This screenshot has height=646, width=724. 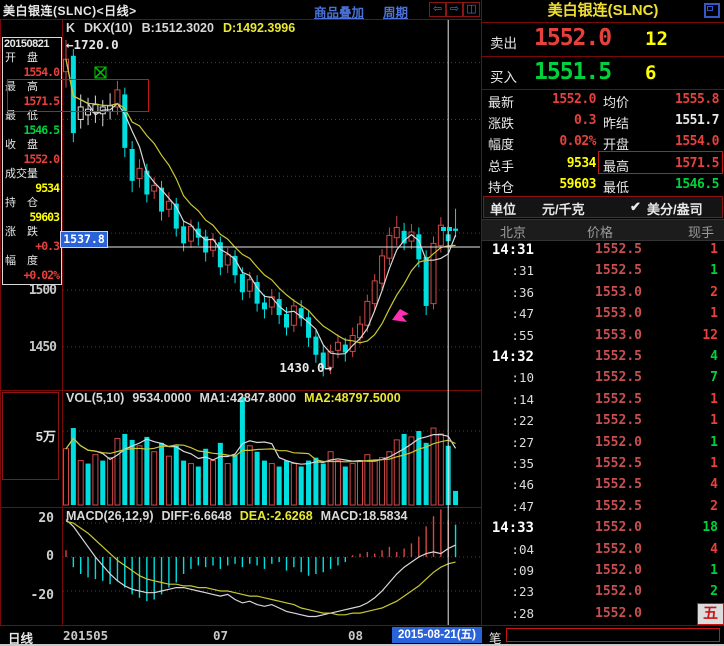 I want to click on quote-row: 最 高 1571.5, so click(x=32, y=94).